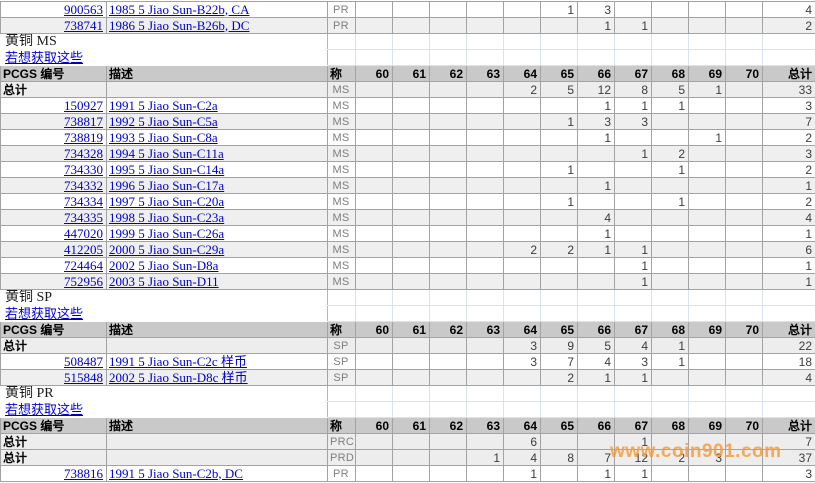 This screenshot has width=815, height=483. Describe the element at coordinates (163, 265) in the screenshot. I see `coin-description-link: 2002 5 Jiao Sun-D8a` at that location.